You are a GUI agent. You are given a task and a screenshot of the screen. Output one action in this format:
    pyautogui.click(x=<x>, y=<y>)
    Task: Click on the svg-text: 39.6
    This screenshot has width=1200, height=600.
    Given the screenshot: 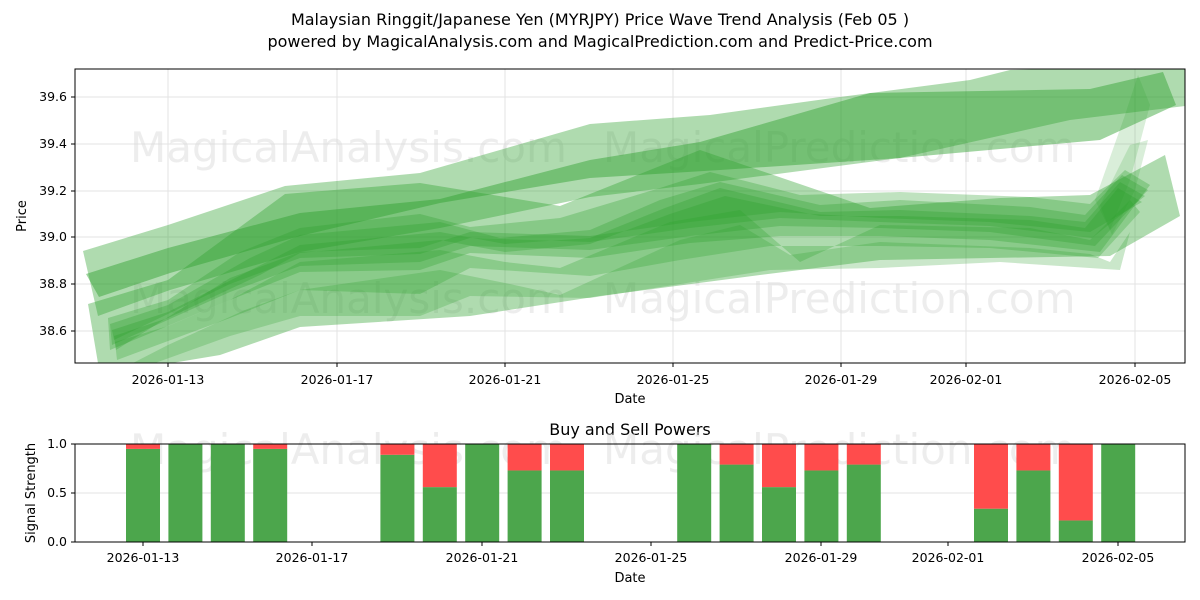 What is the action you would take?
    pyautogui.click(x=53, y=96)
    